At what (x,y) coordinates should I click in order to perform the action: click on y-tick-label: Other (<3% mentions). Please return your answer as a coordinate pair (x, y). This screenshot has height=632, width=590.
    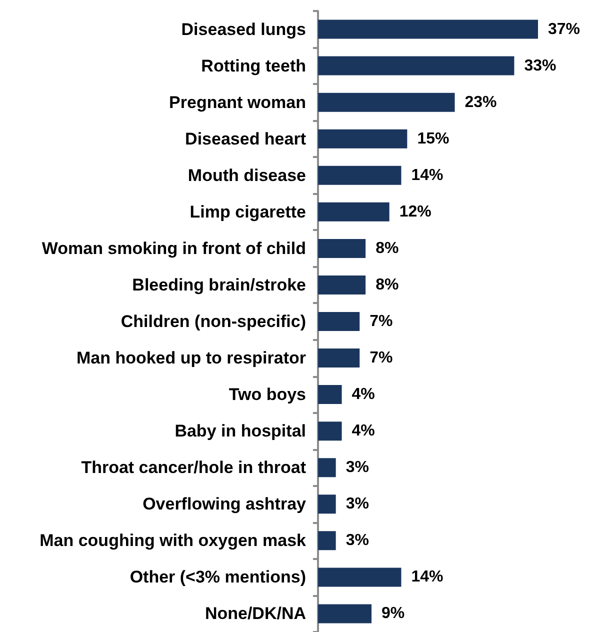
    Looking at the image, I should click on (218, 577).